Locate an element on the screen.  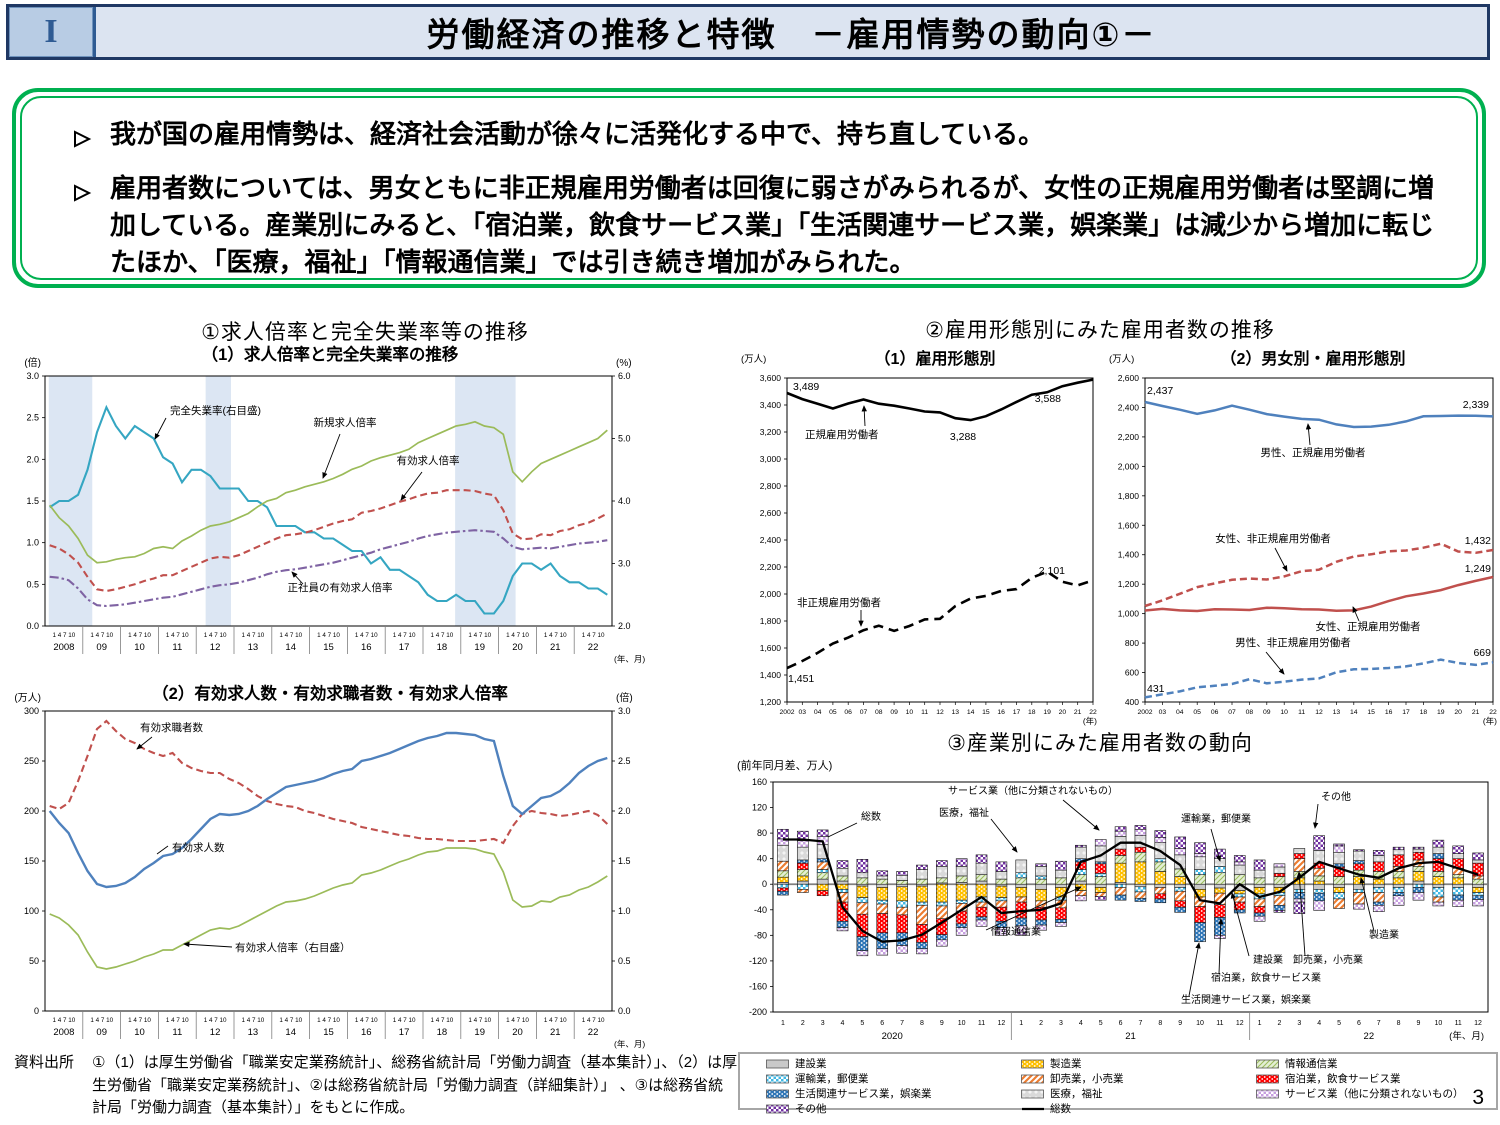
svg-text: 3,200 is located at coordinates (771, 432).